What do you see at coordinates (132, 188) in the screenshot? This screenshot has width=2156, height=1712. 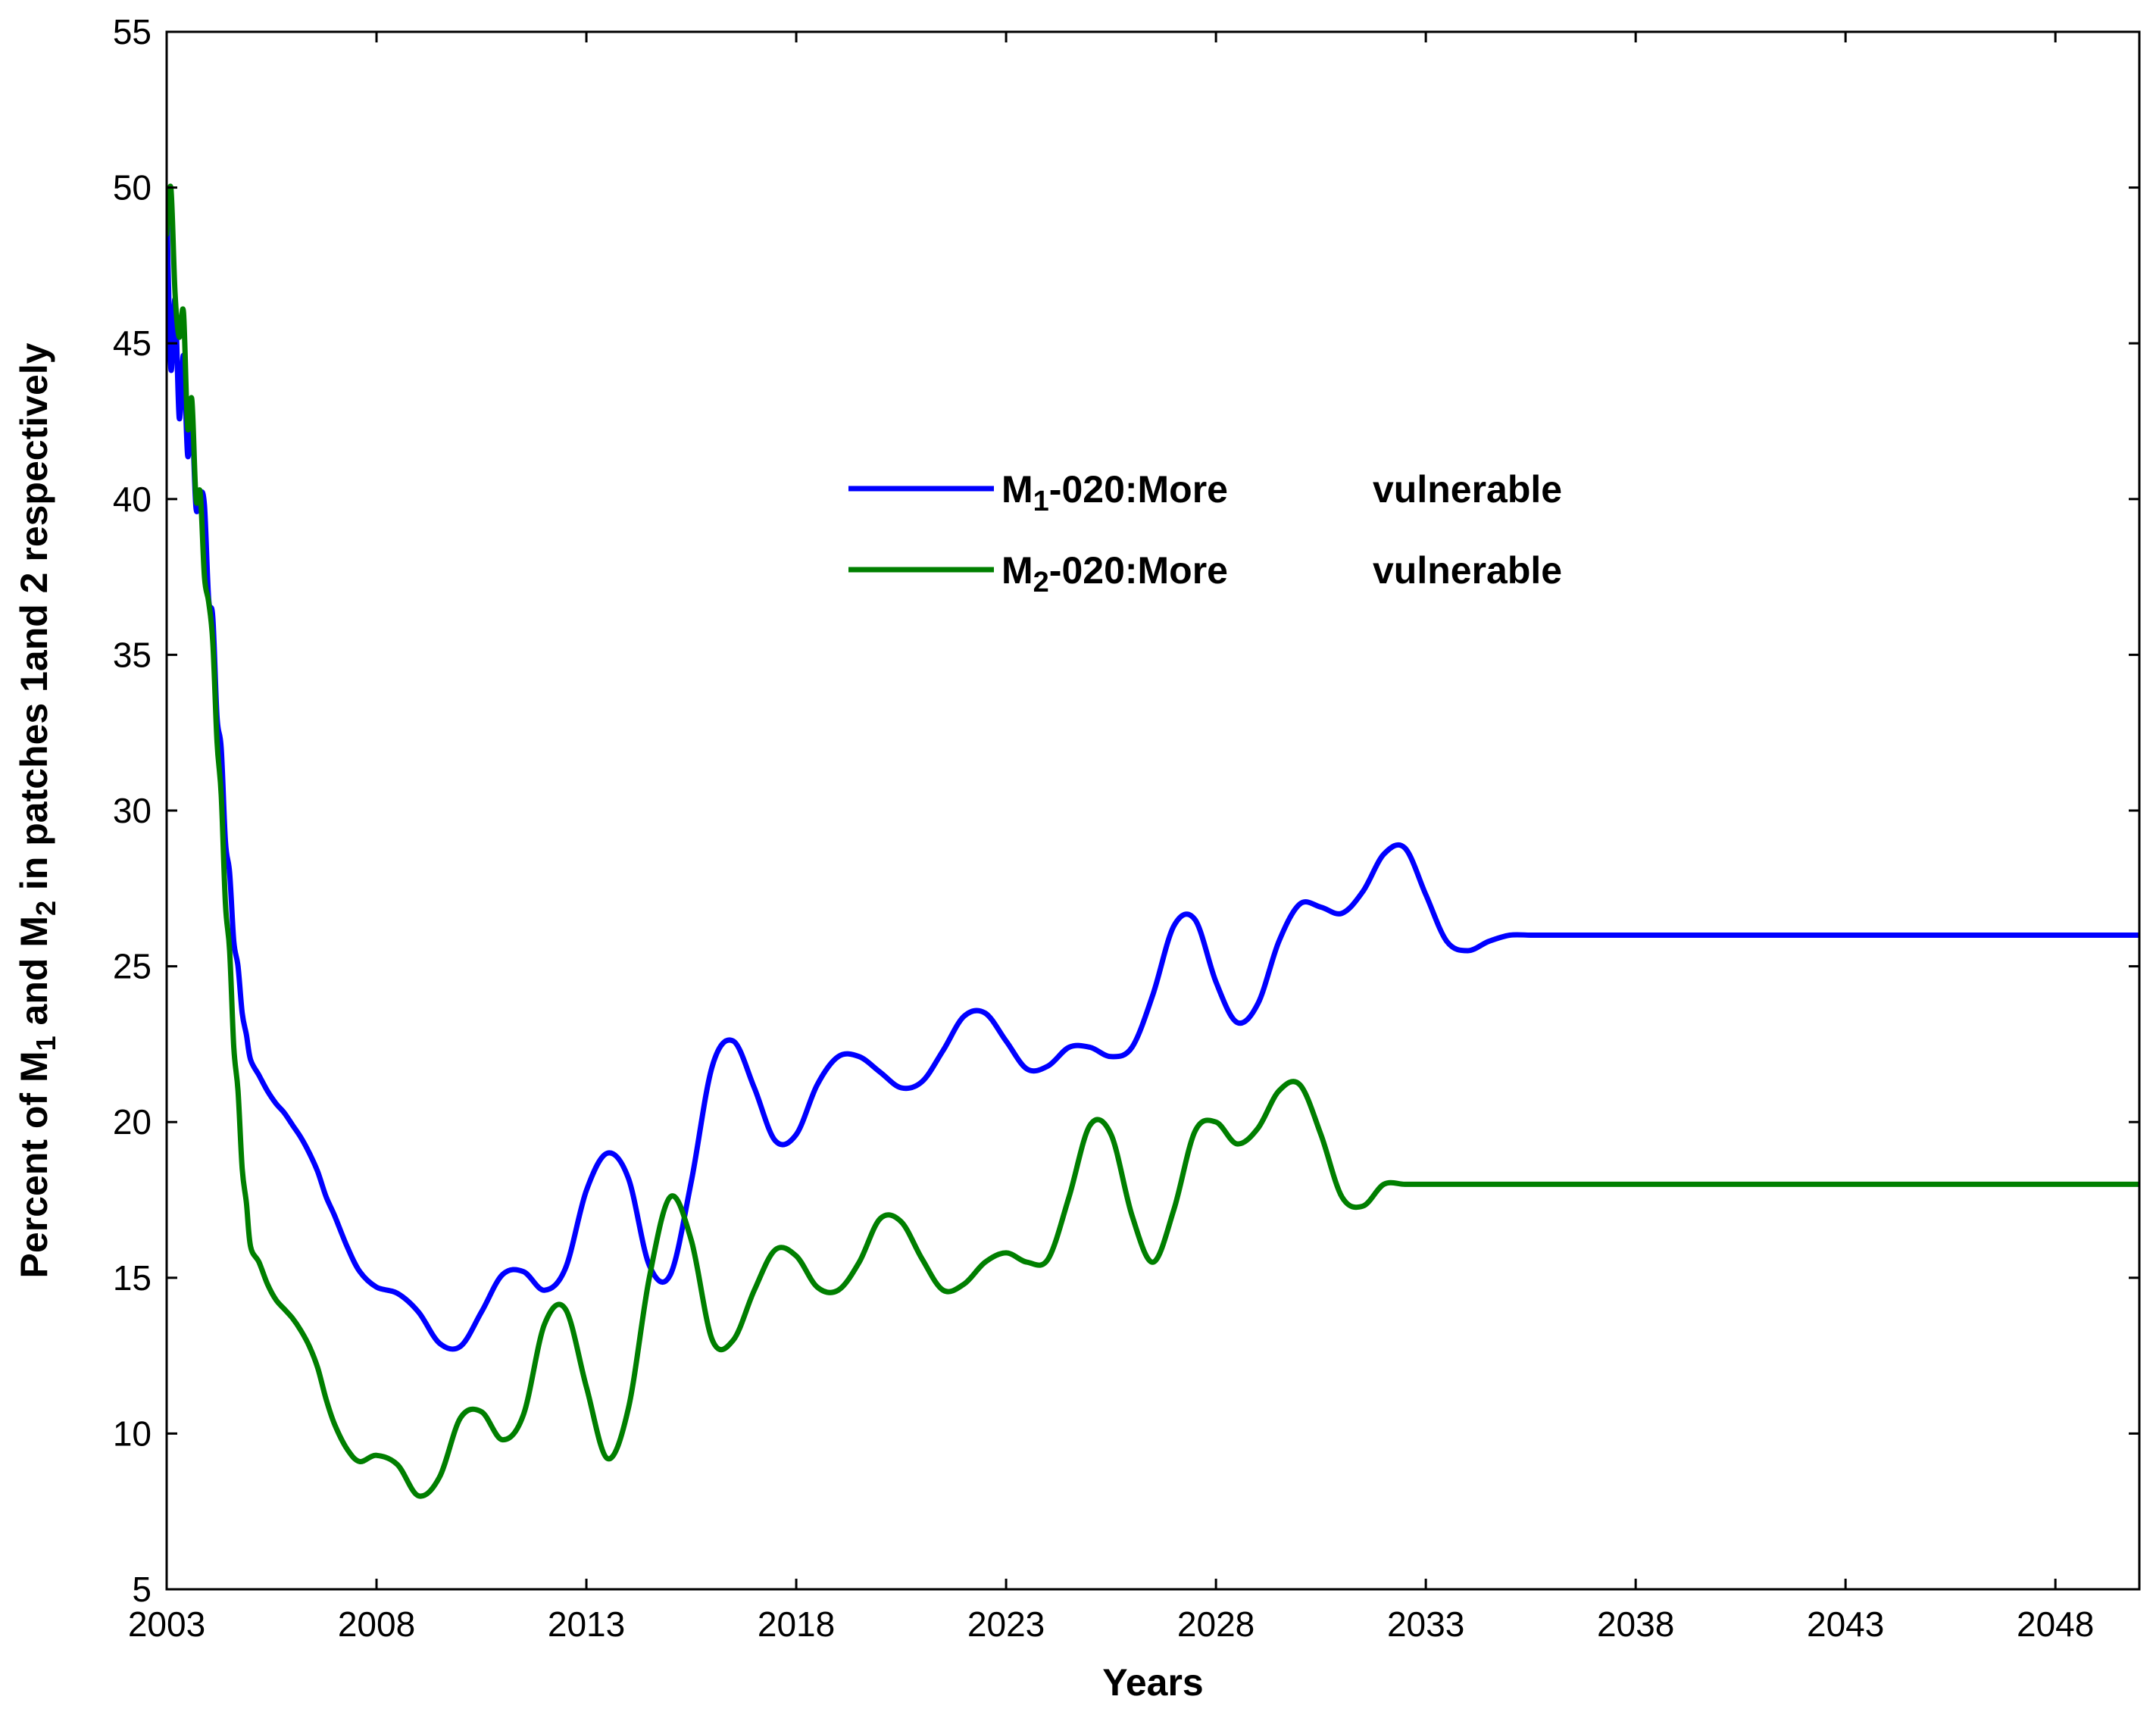 I see `y-tick-label: 50` at bounding box center [132, 188].